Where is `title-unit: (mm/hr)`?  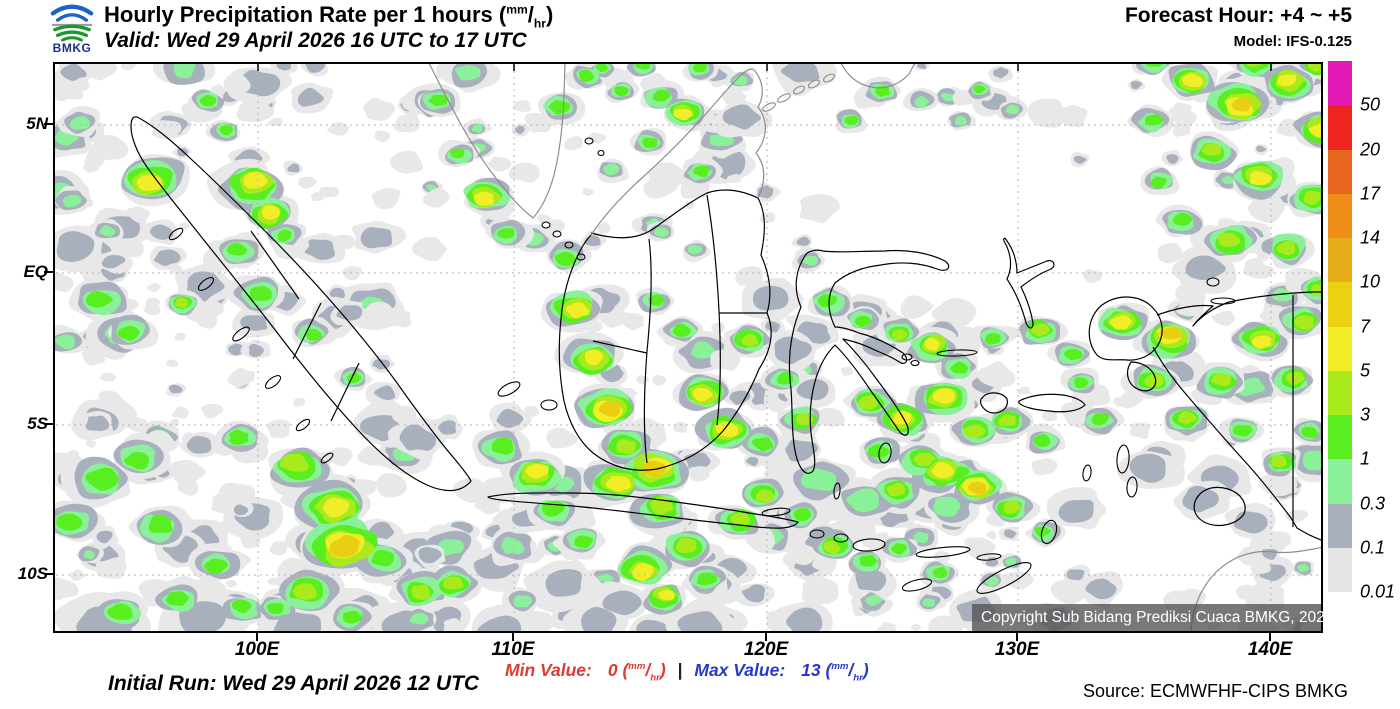 title-unit: (mm/hr) is located at coordinates (526, 16).